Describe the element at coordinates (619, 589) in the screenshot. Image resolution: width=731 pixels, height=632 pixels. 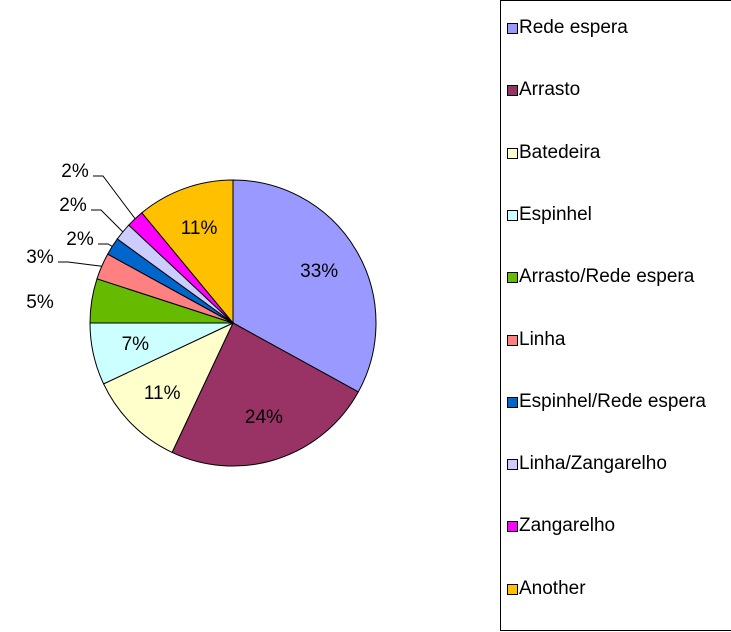
I see `legend-item: Another` at that location.